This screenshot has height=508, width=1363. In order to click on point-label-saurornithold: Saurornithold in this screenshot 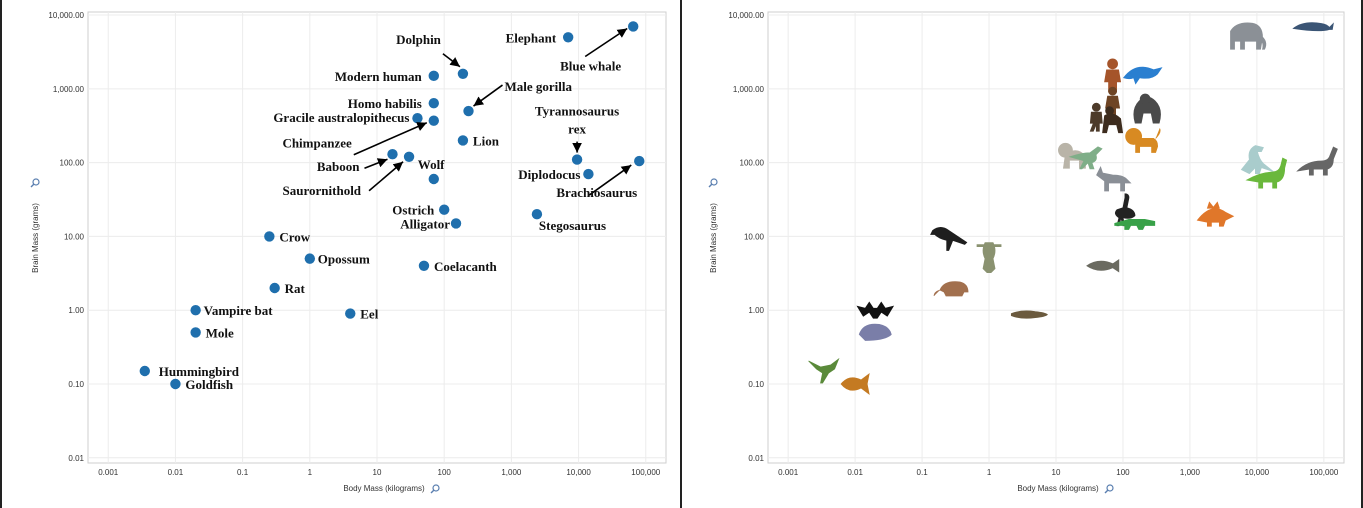, I will do `click(322, 190)`.